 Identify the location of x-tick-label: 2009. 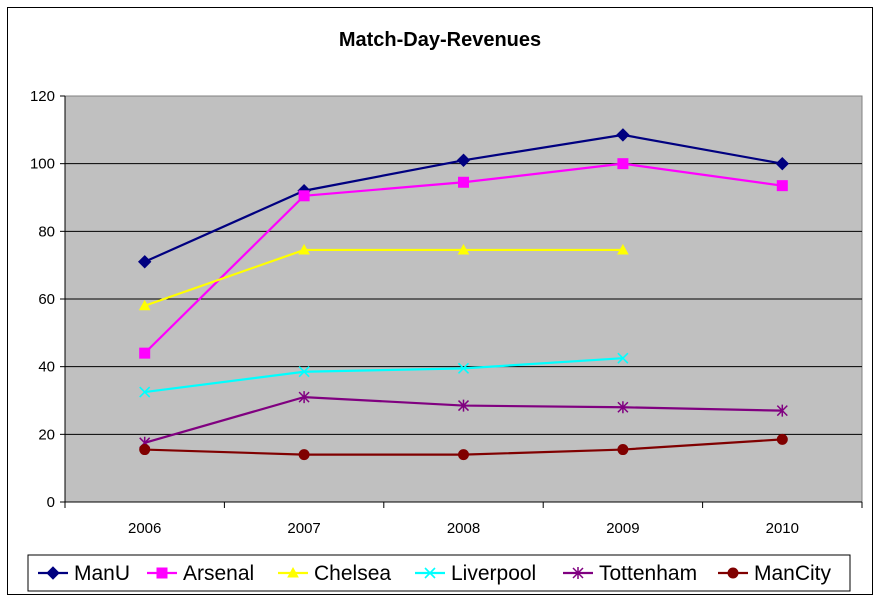
(622, 528).